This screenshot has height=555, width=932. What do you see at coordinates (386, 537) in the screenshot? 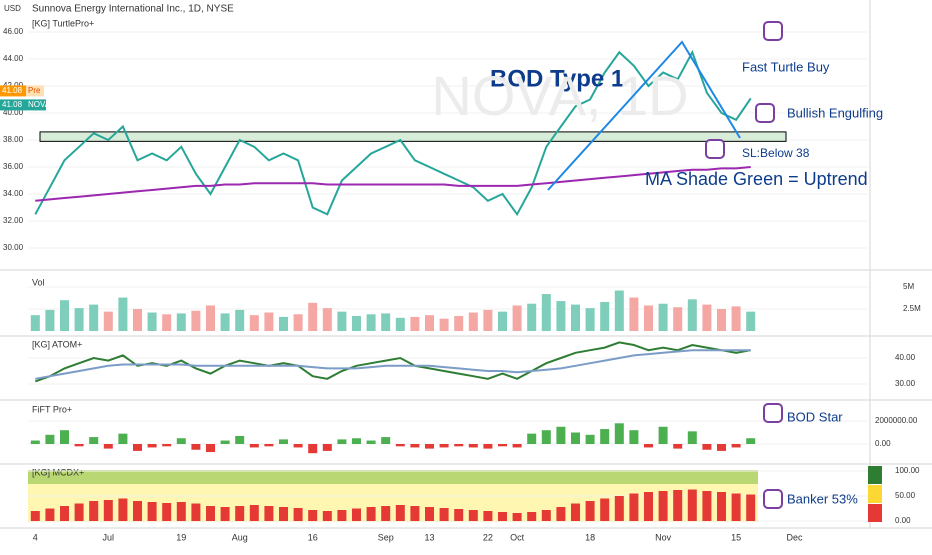
I see `x-tick-label: Sep` at bounding box center [386, 537].